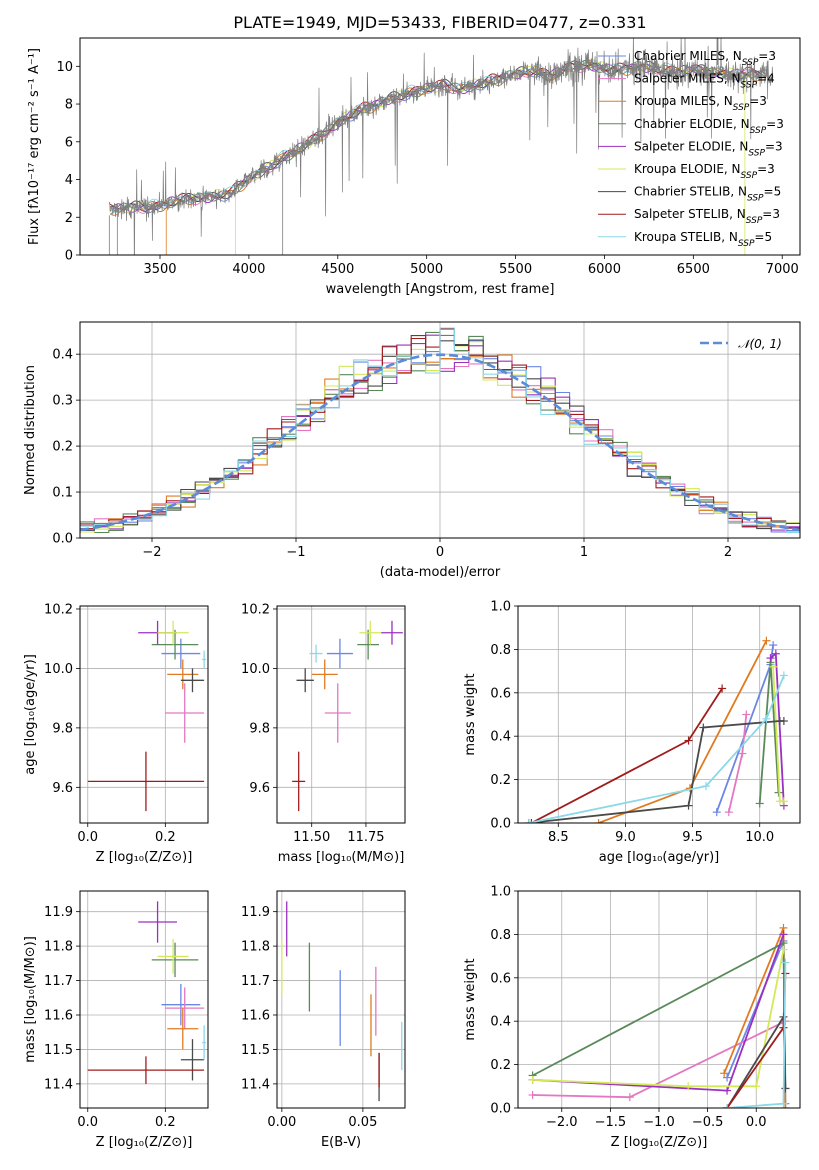 The height and width of the screenshot is (1170, 819). What do you see at coordinates (760, 344) in the screenshot?
I see `legend-label: 𝒩(0, 1)` at bounding box center [760, 344].